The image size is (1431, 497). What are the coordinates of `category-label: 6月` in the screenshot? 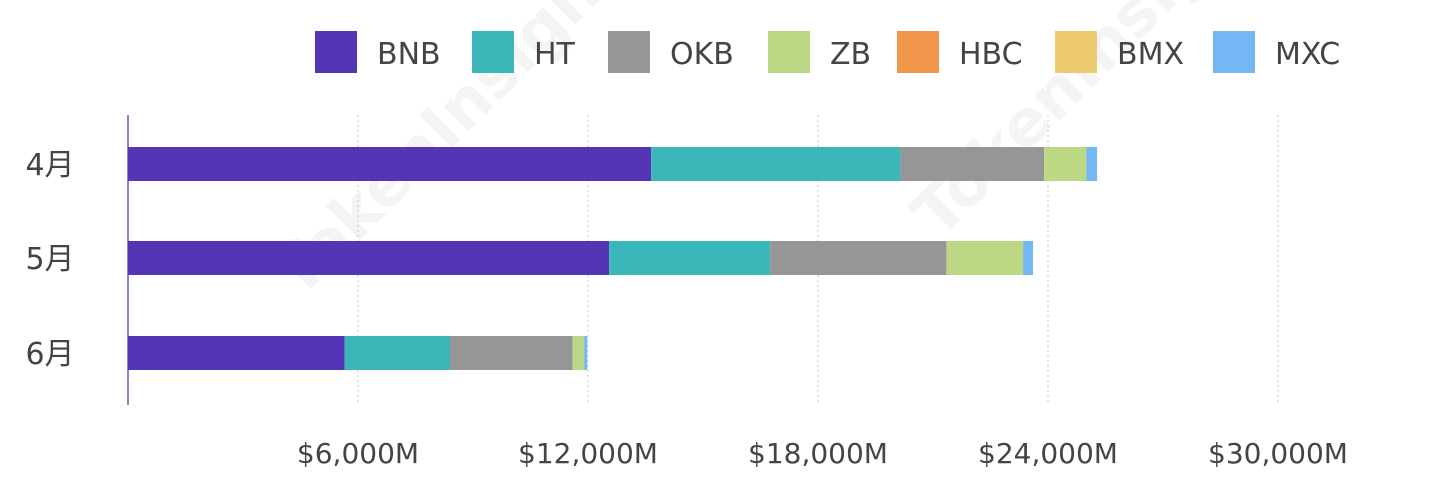 It's located at (49, 354).